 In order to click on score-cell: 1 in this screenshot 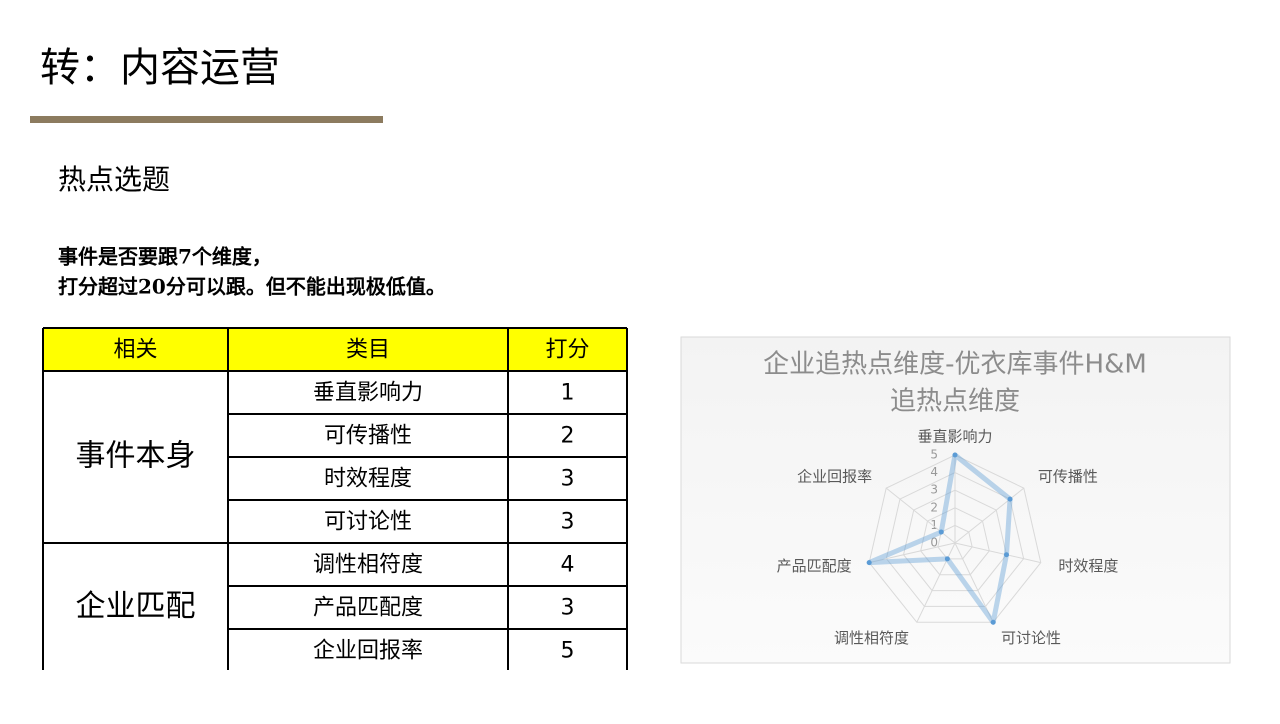, I will do `click(568, 393)`.